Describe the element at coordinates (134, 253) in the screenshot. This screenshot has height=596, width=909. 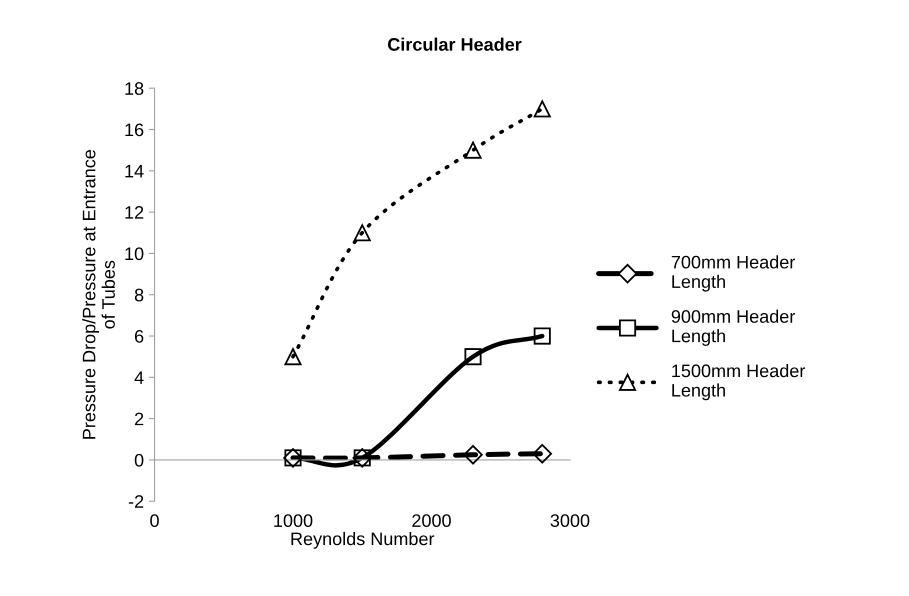
I see `y-tick-label: 10` at that location.